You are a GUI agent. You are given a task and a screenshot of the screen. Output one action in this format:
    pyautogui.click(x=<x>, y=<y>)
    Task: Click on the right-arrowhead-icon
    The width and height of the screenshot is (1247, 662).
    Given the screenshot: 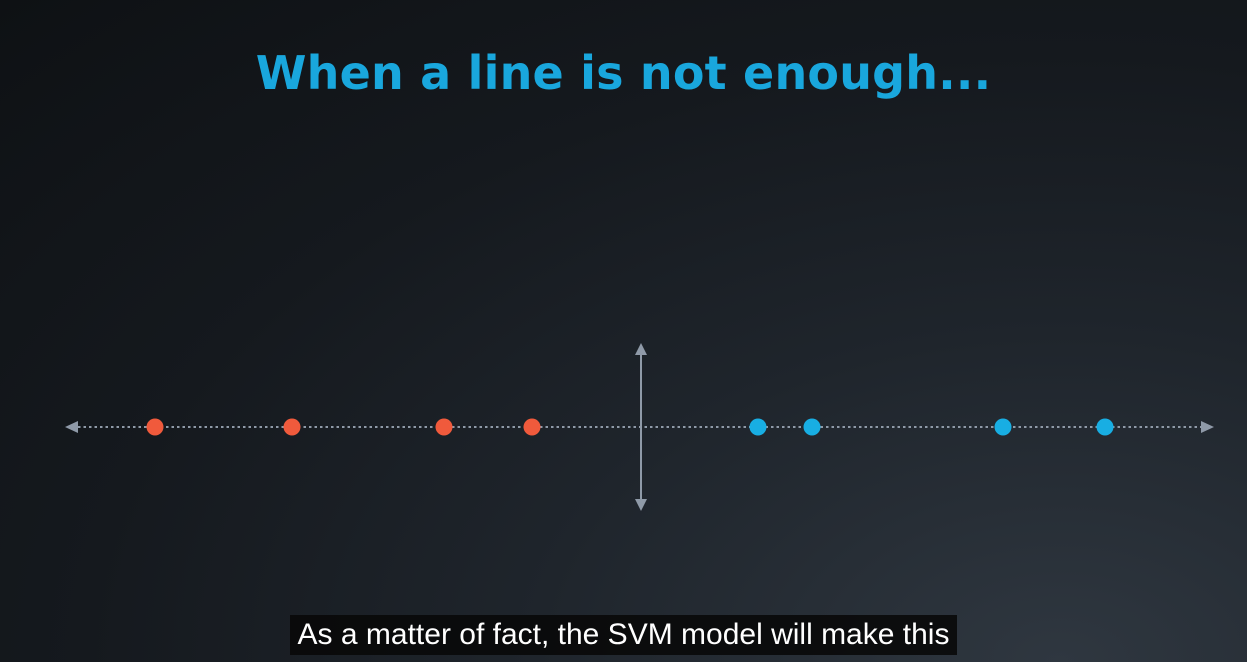 What is the action you would take?
    pyautogui.click(x=1207, y=427)
    